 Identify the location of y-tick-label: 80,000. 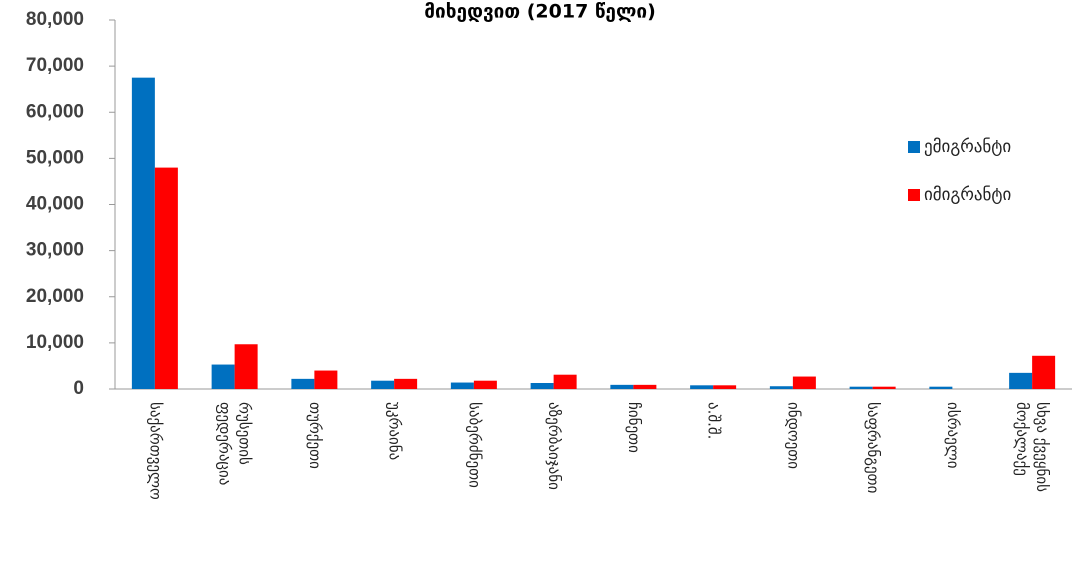
(55, 19).